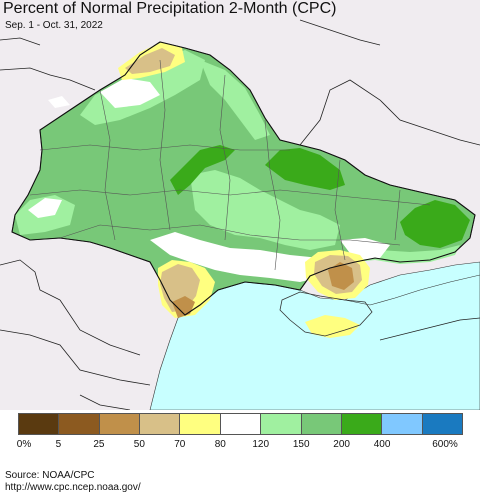  What do you see at coordinates (301, 444) in the screenshot?
I see `legend-tick-label: 150` at bounding box center [301, 444].